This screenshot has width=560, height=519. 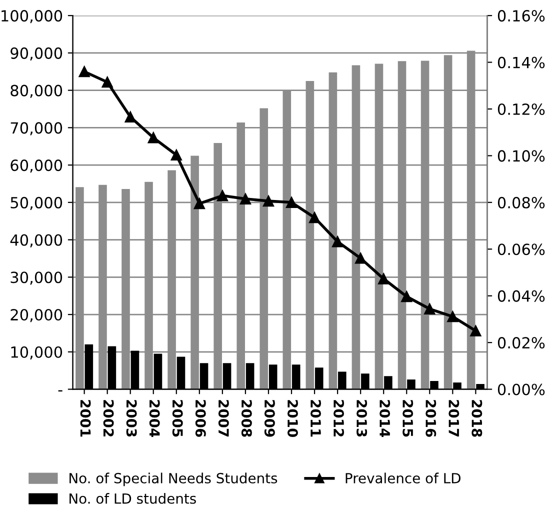 What do you see at coordinates (36, 203) in the screenshot?
I see `y-tick-label: 50,000` at bounding box center [36, 203].